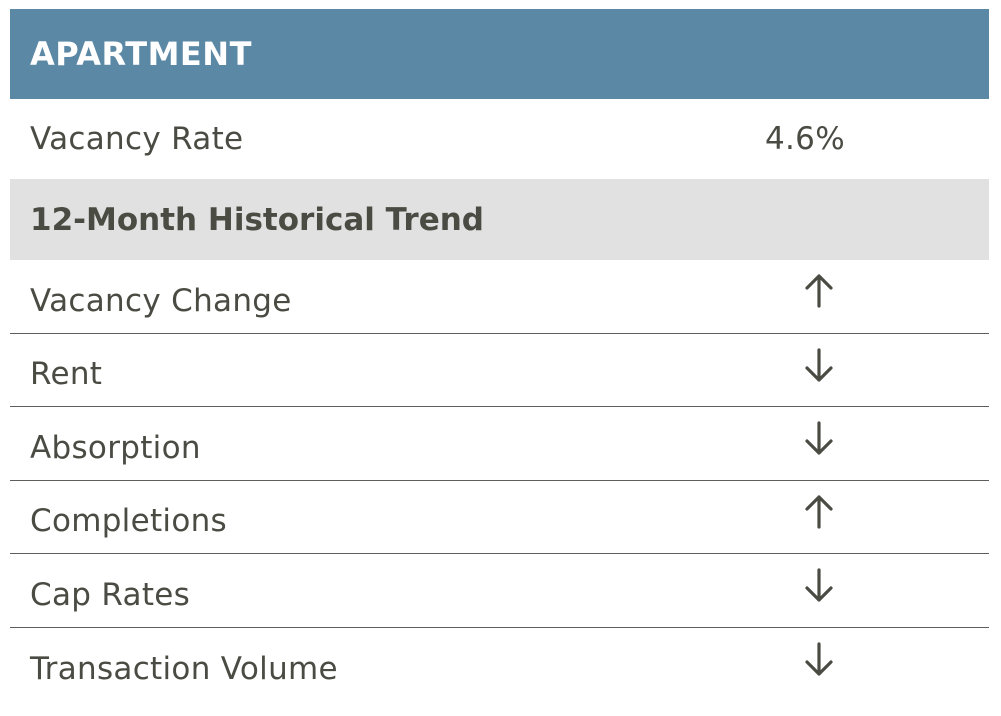  Describe the element at coordinates (141, 54) in the screenshot. I see `header-title: APARTMENT` at that location.